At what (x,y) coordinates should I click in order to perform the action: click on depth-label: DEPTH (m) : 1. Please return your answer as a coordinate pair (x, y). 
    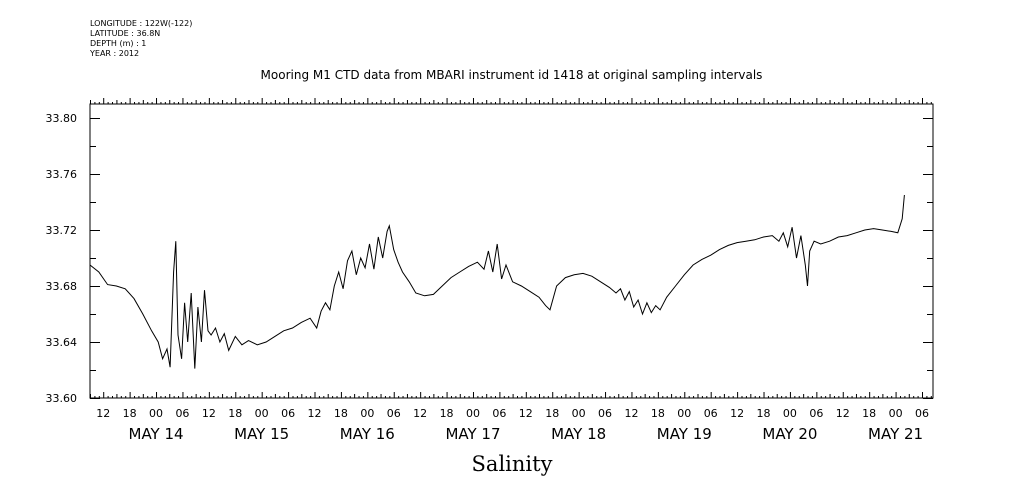
    Looking at the image, I should click on (118, 43).